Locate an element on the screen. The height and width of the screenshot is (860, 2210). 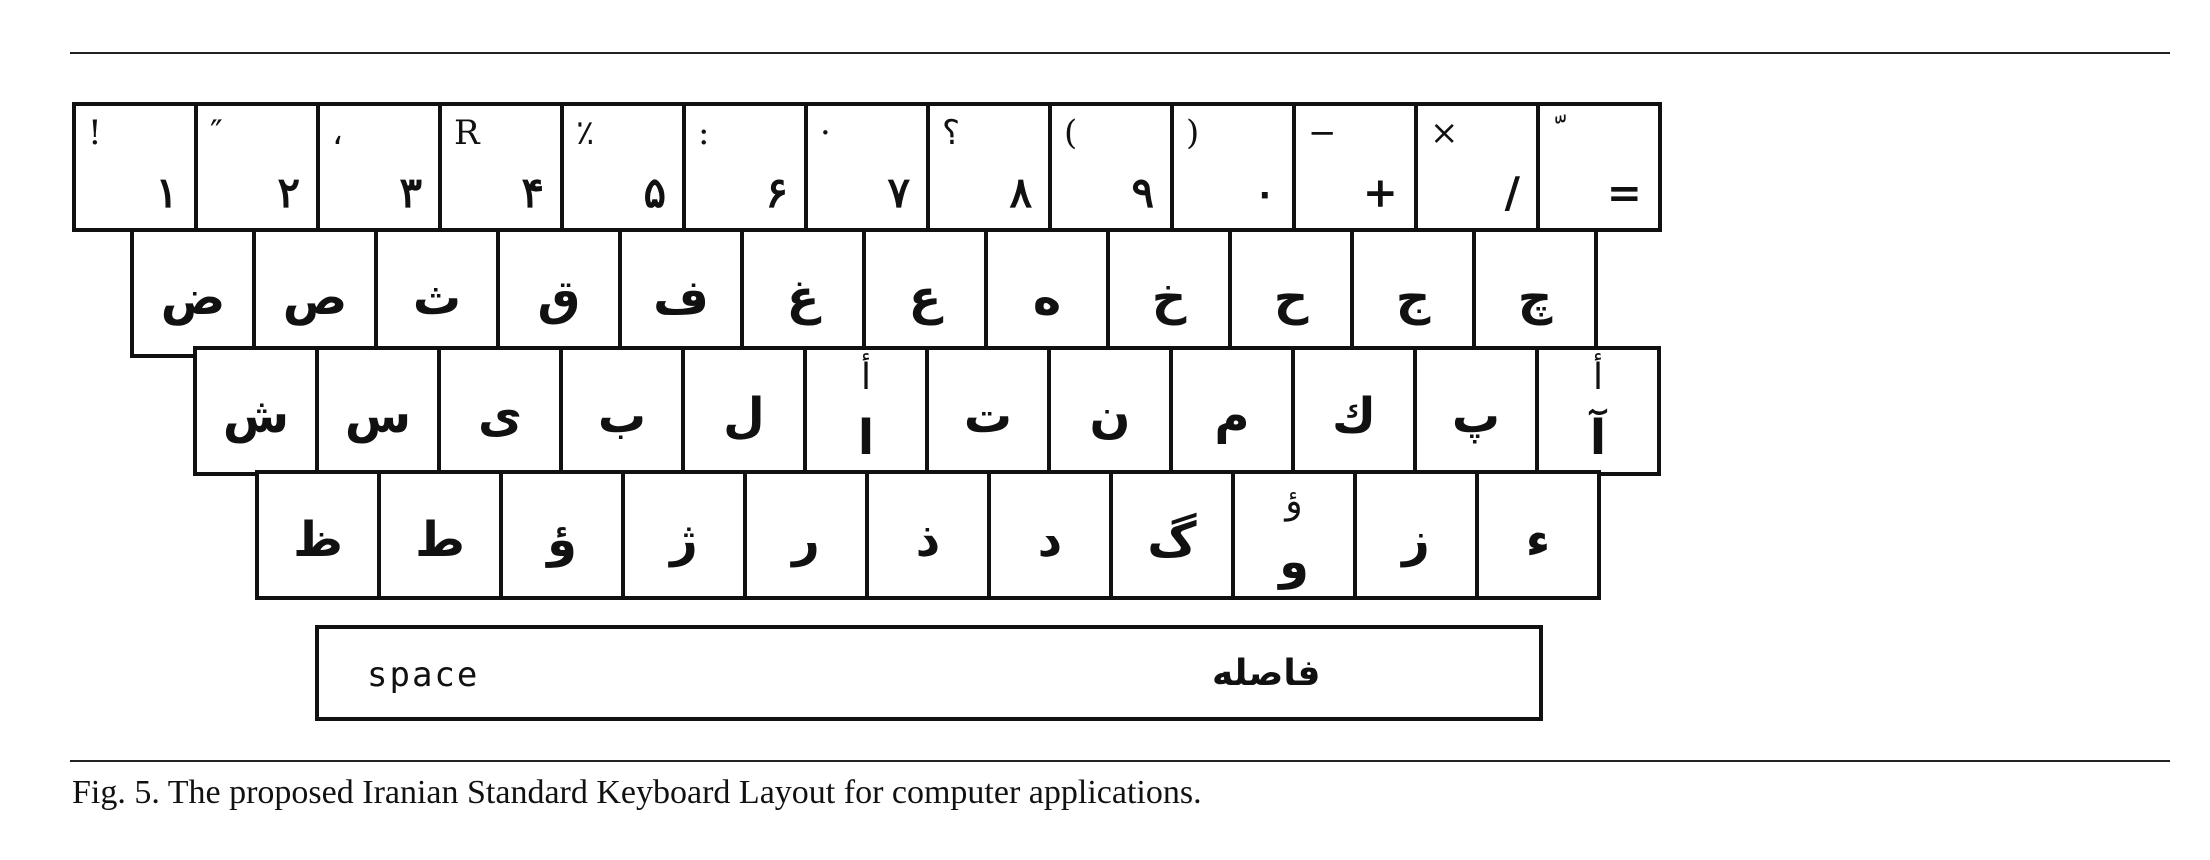
key-base-label: ذ is located at coordinates (928, 540).